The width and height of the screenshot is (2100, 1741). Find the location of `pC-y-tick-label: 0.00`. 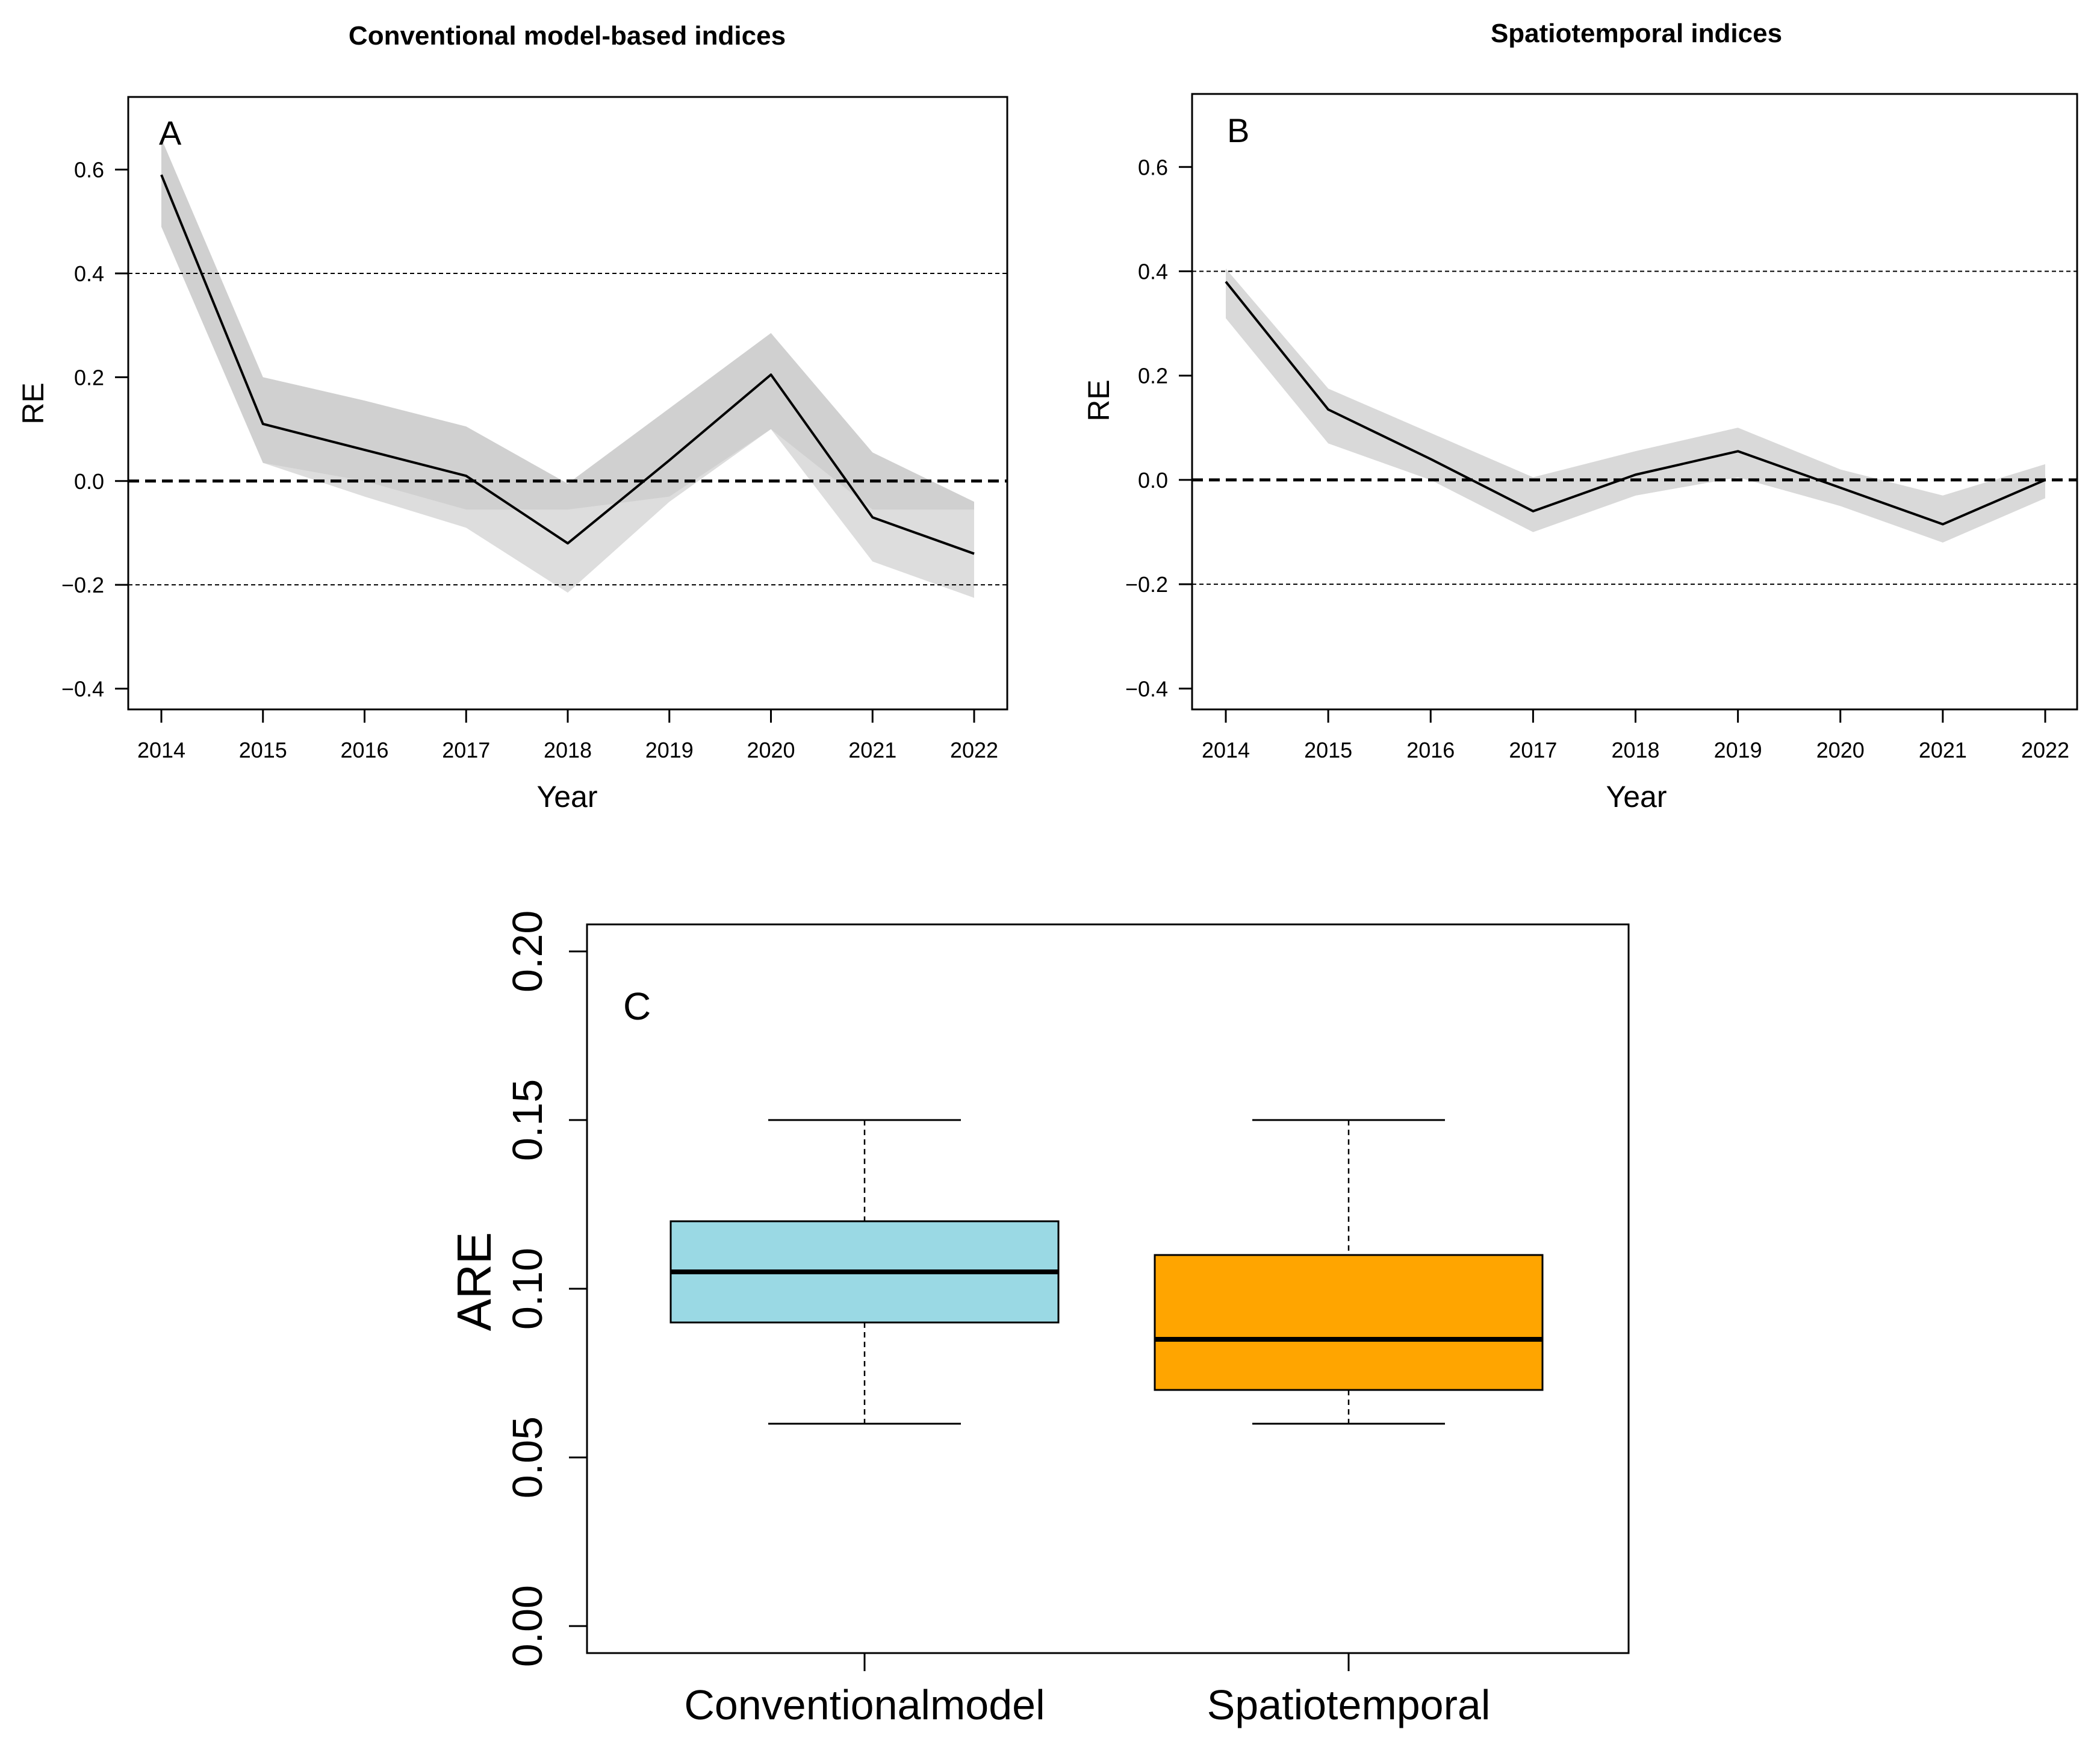

pC-y-tick-label: 0.00 is located at coordinates (528, 1626).